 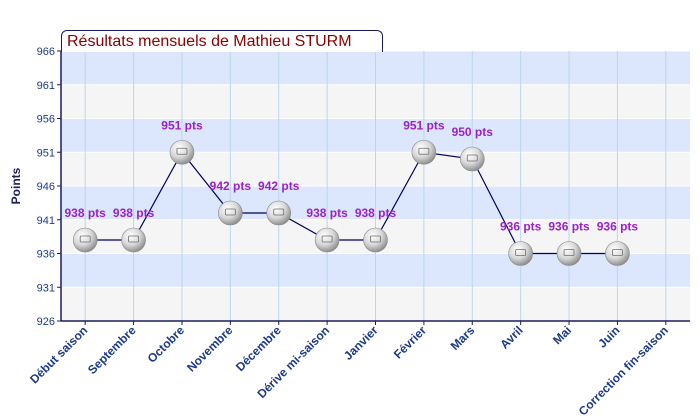 What do you see at coordinates (46, 322) in the screenshot?
I see `y-tick-label: 926` at bounding box center [46, 322].